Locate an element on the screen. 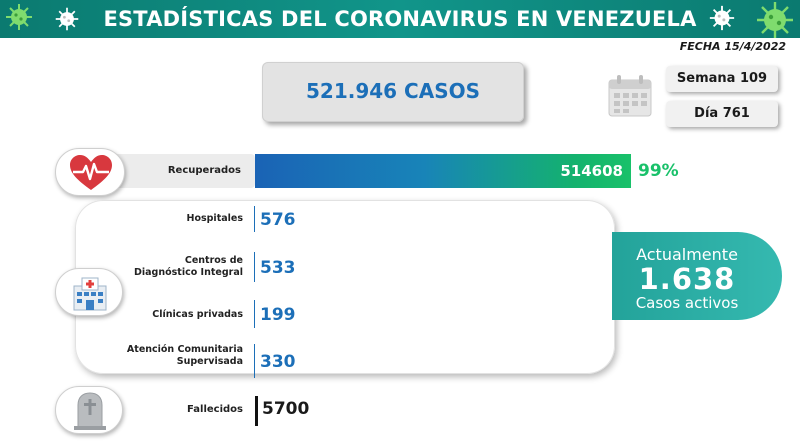  recovered-bar is located at coordinates (443, 171).